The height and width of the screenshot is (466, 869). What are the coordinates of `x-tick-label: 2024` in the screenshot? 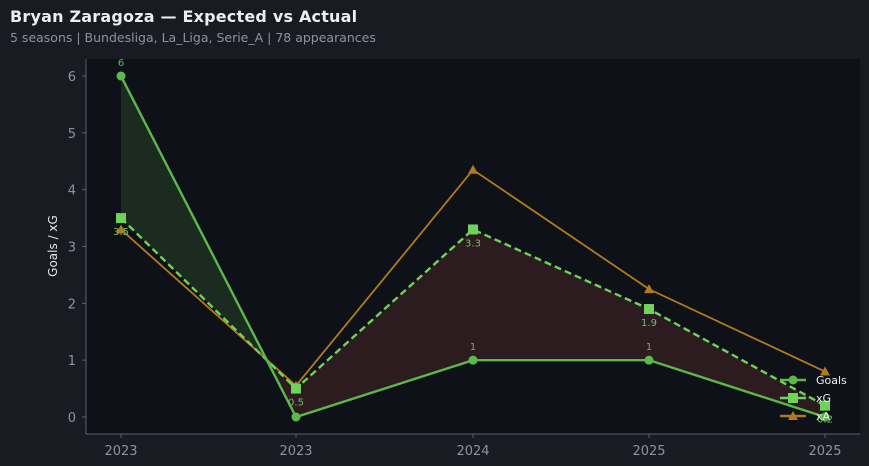 It's located at (472, 451).